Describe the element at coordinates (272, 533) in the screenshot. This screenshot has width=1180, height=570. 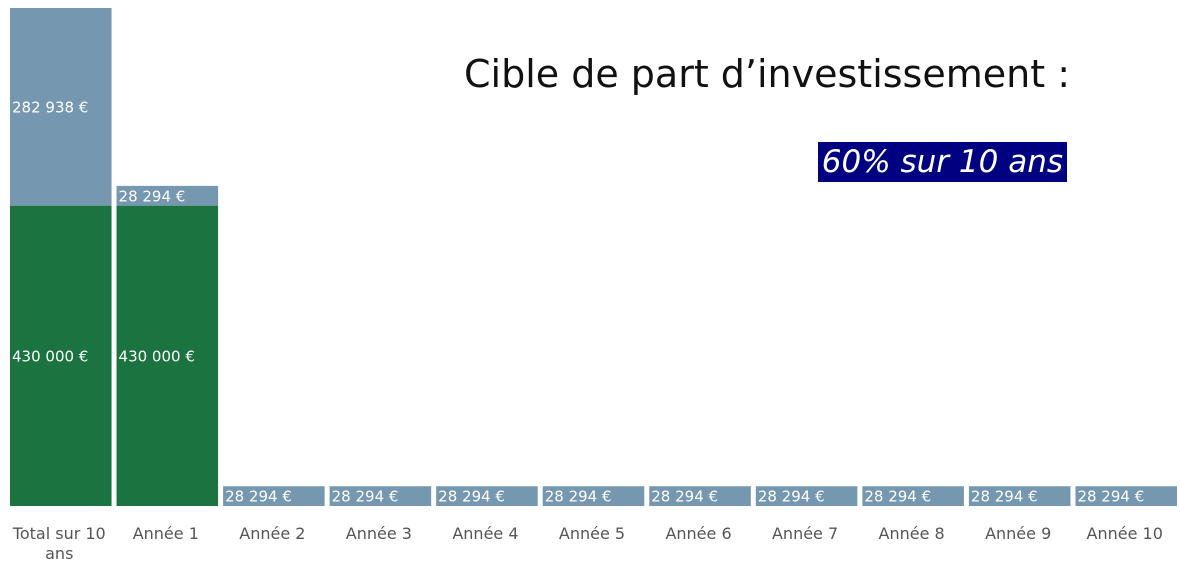
I see `x-tick-label: Année 2` at that location.